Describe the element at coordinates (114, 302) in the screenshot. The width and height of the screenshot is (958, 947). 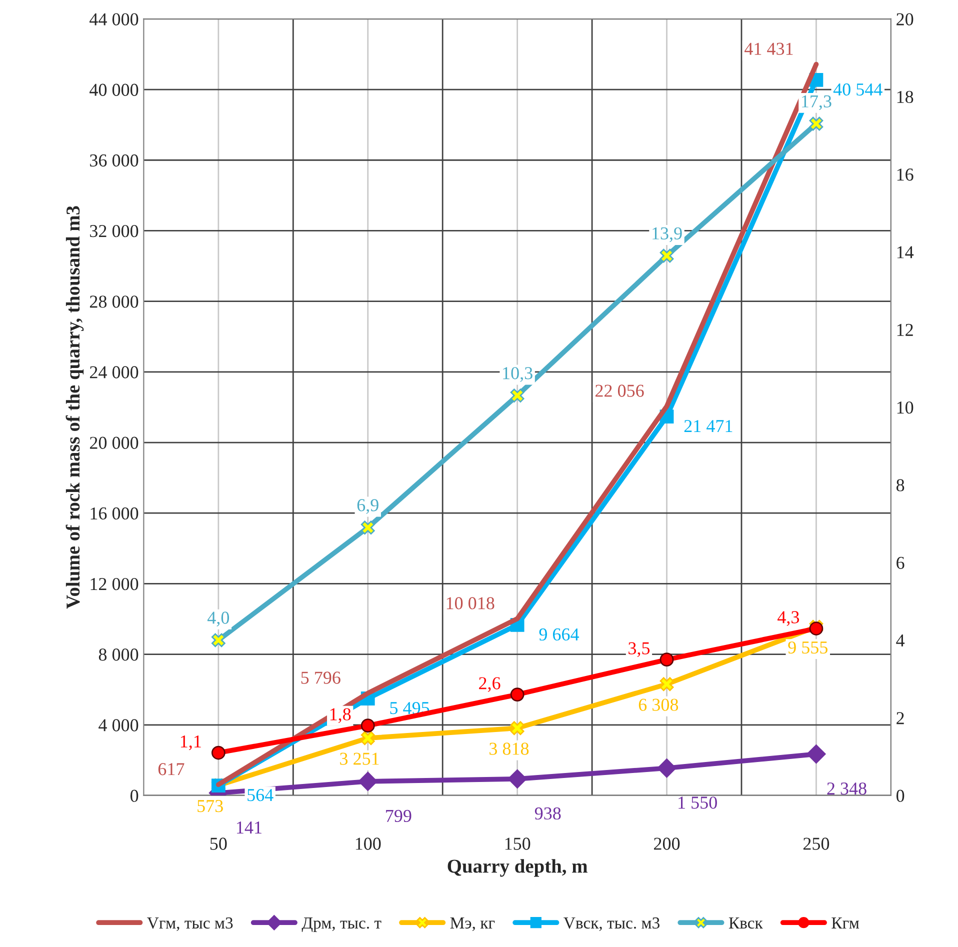
I see `y-tick-label: 28 000` at that location.